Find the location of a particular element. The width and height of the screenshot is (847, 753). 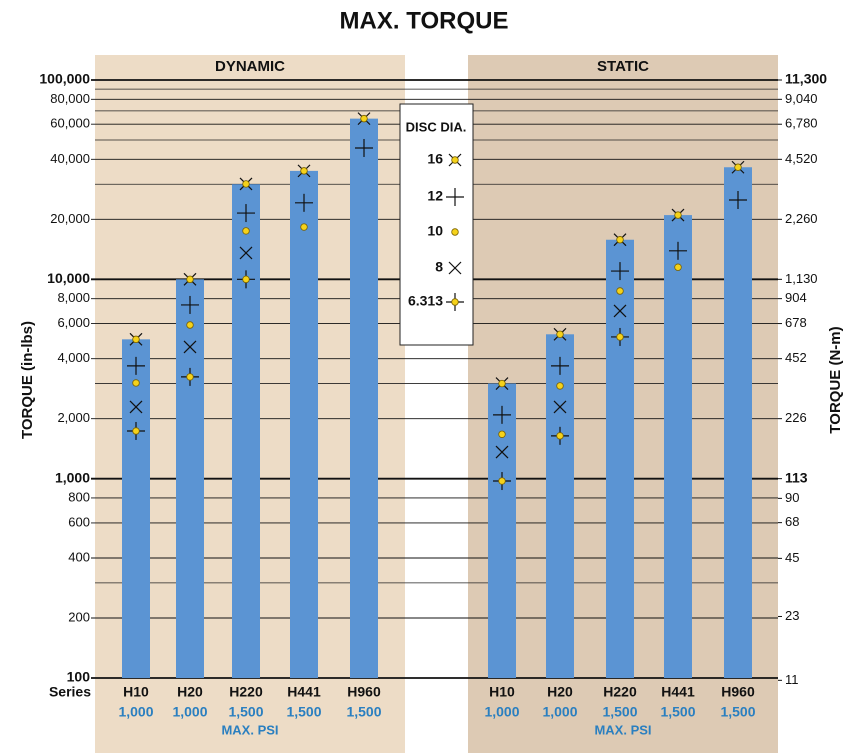

y-tick-label: 20,000 is located at coordinates (70, 218).